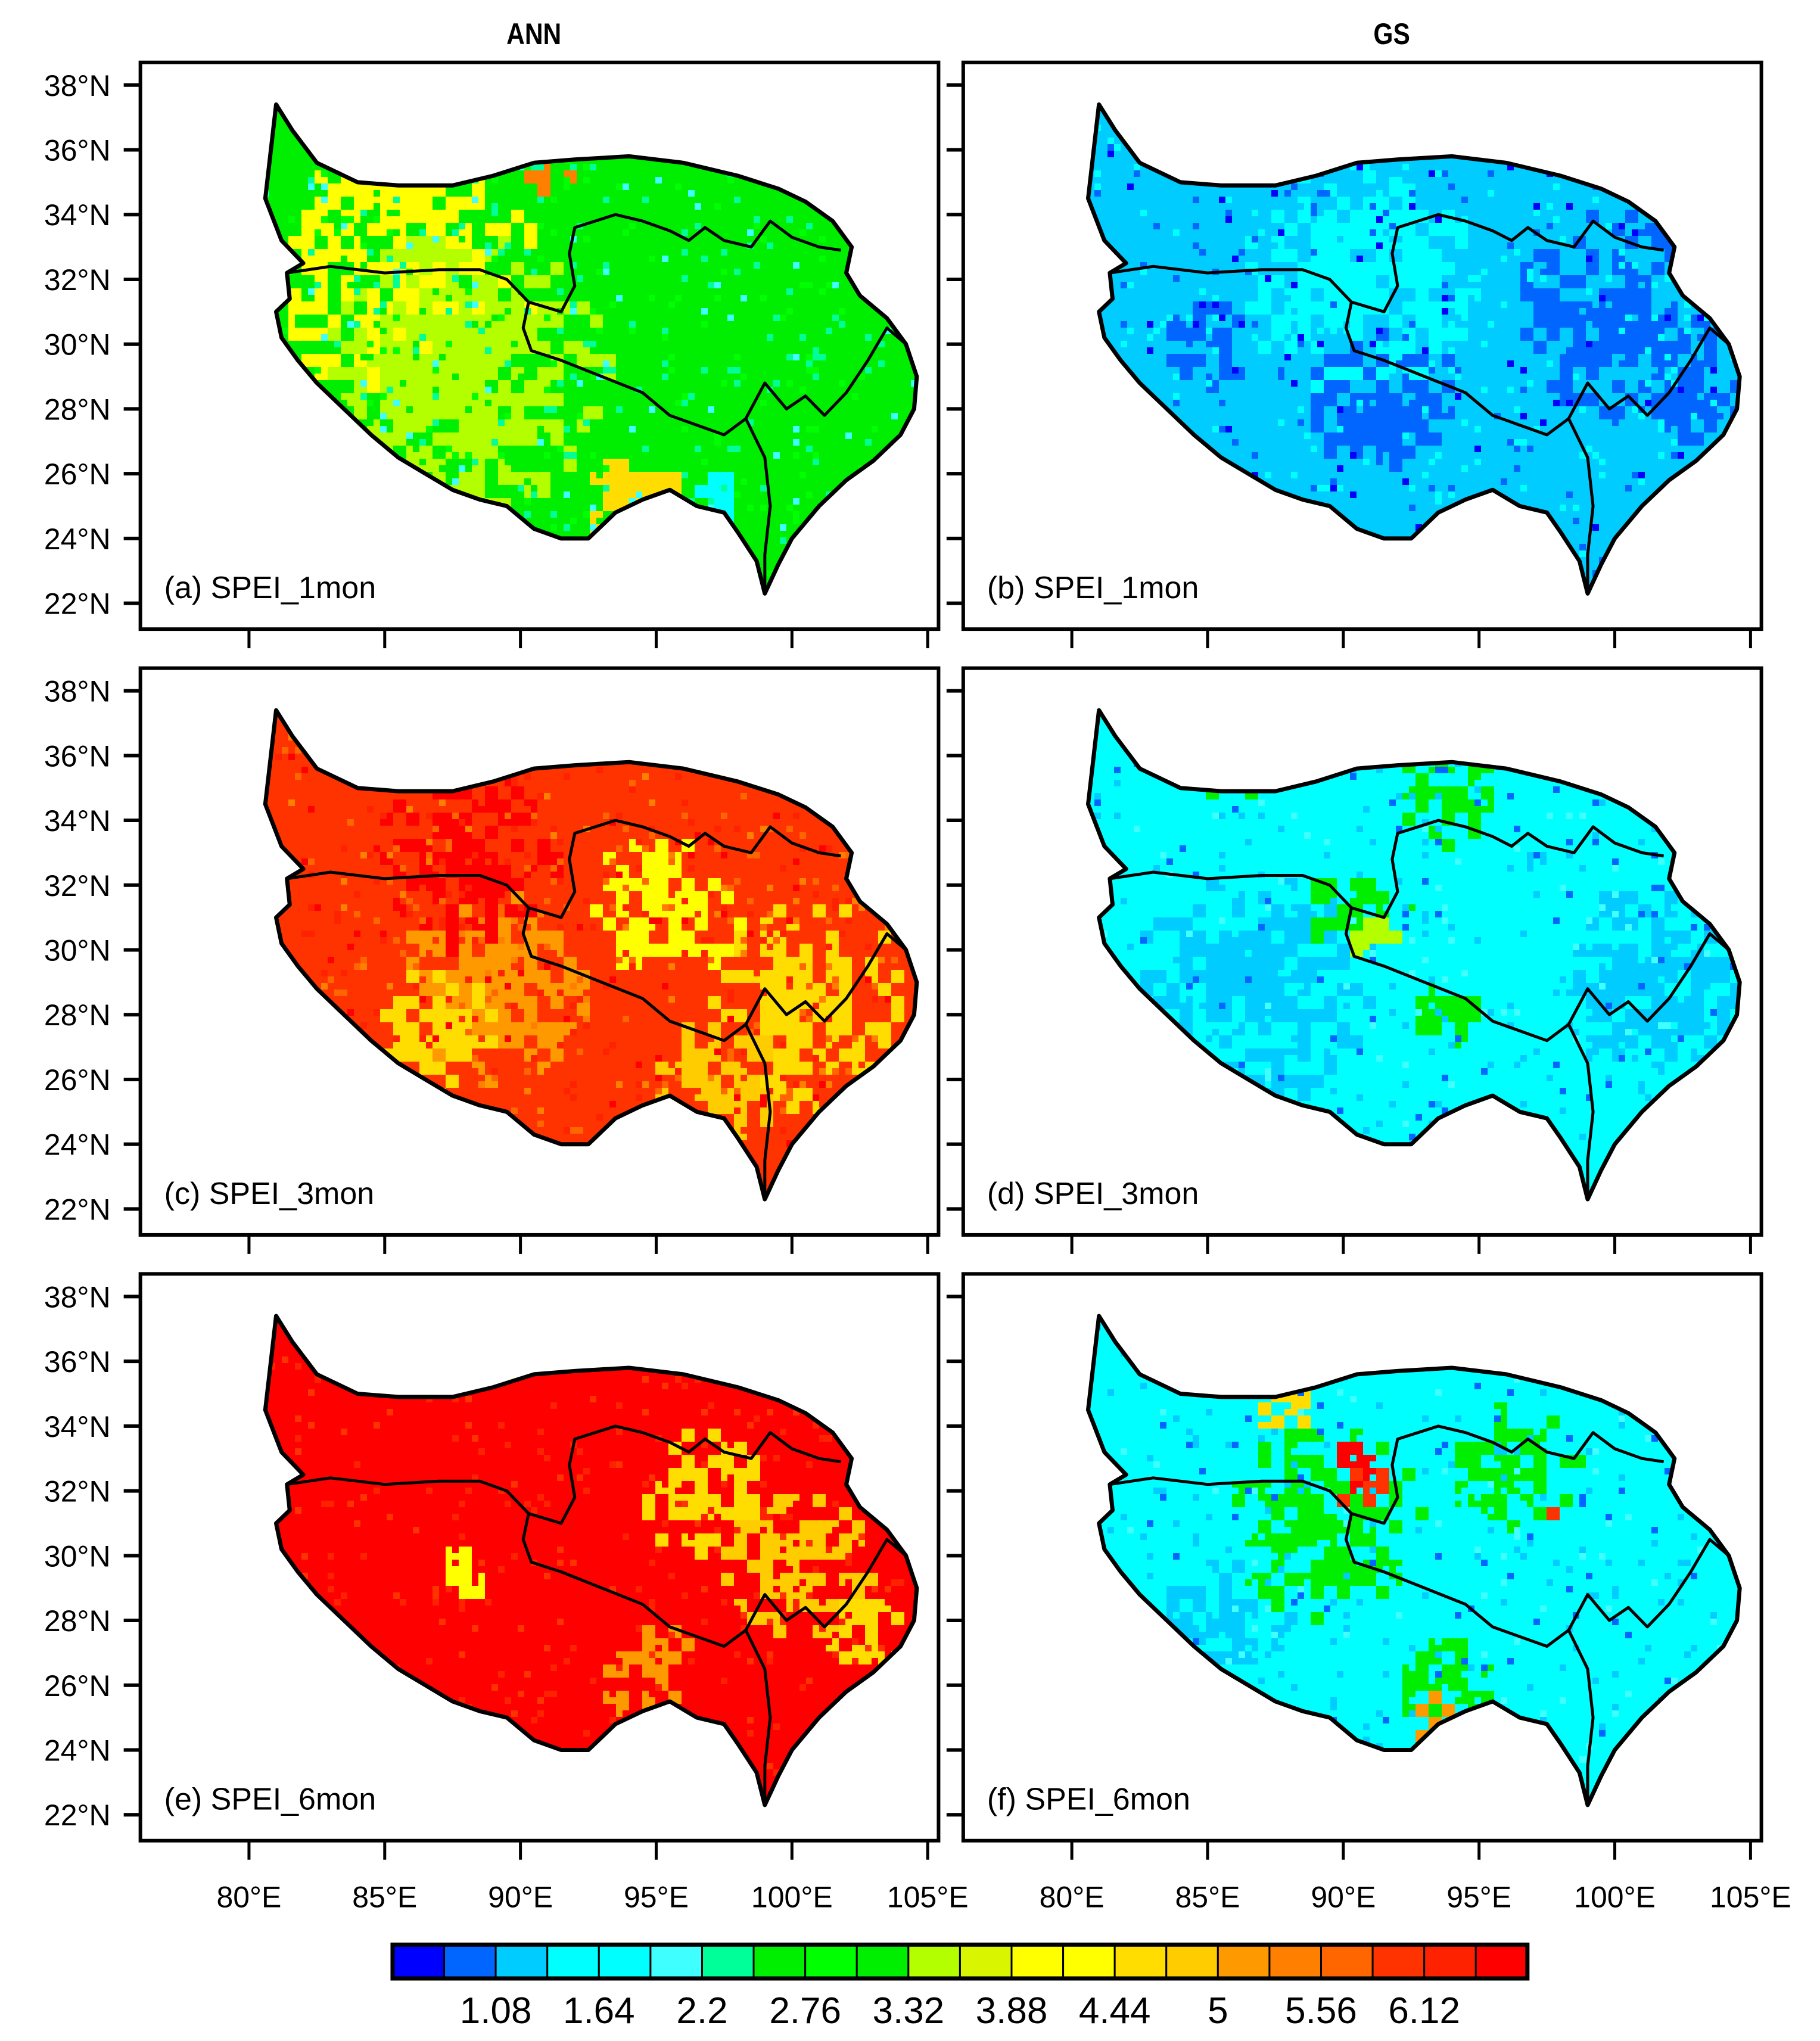 The image size is (1820, 2041). I want to click on colorbar-label: 3.88, so click(1012, 2010).